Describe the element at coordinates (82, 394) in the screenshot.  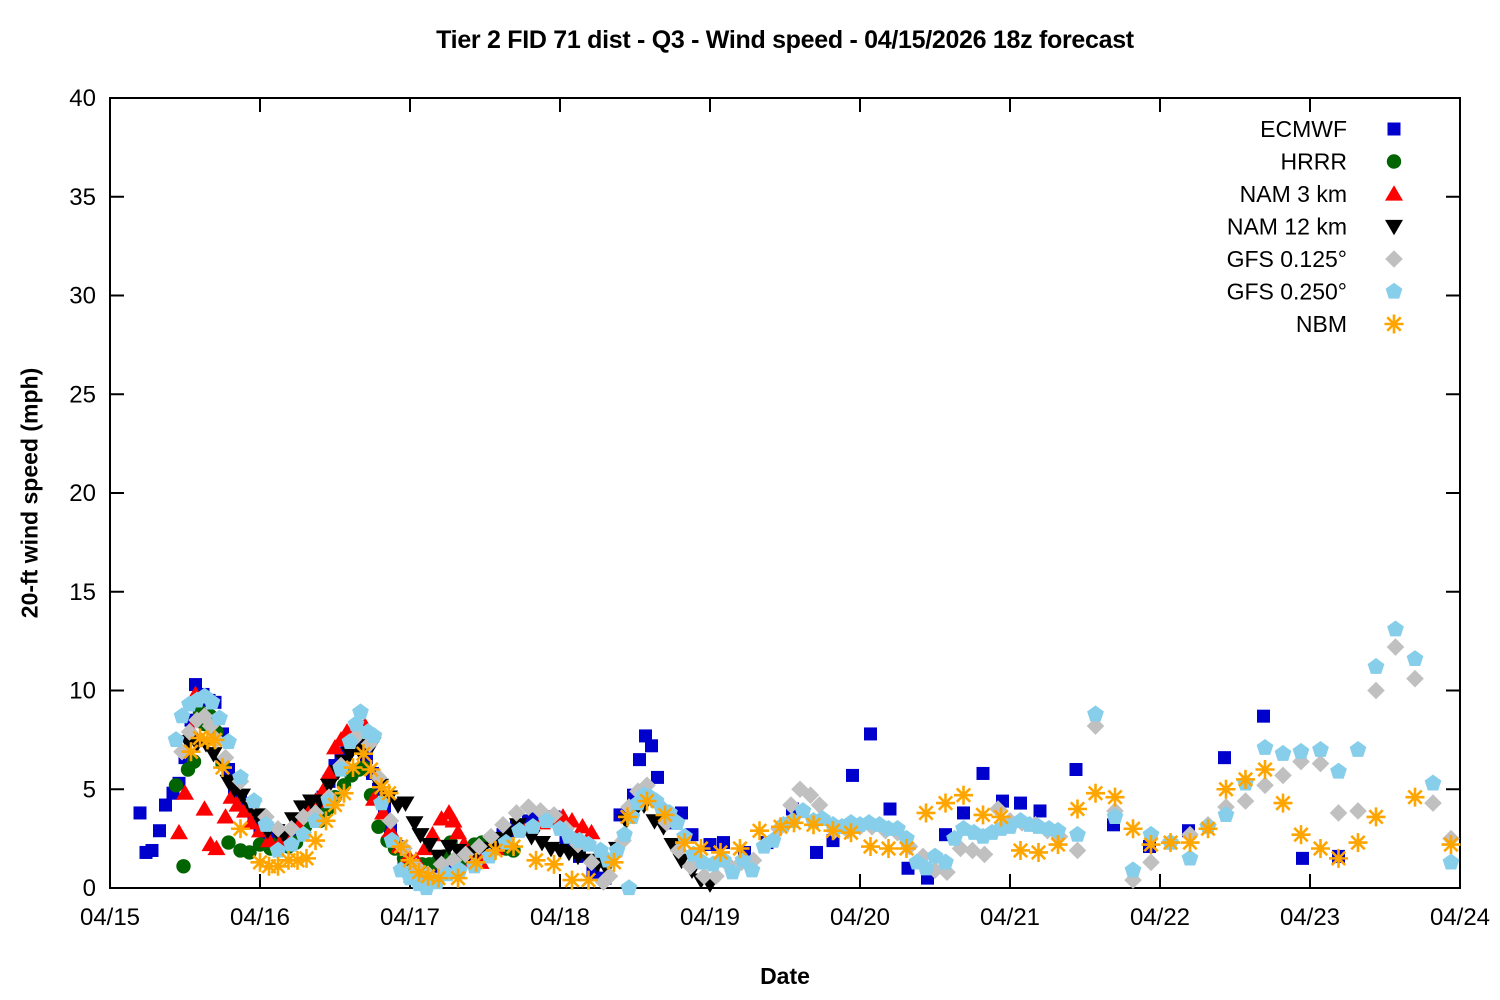
I see `y-tick-label: 25` at that location.